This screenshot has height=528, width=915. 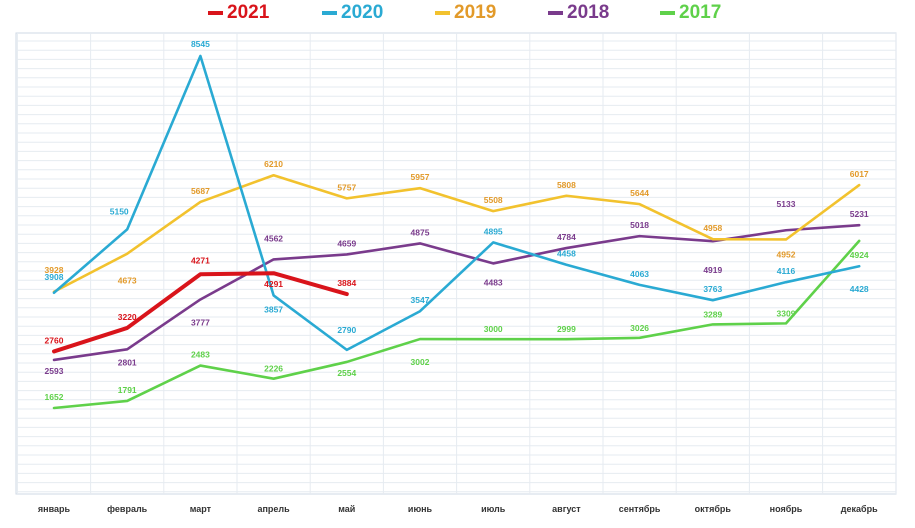 I want to click on data-label-2021: 4271, so click(x=200, y=260).